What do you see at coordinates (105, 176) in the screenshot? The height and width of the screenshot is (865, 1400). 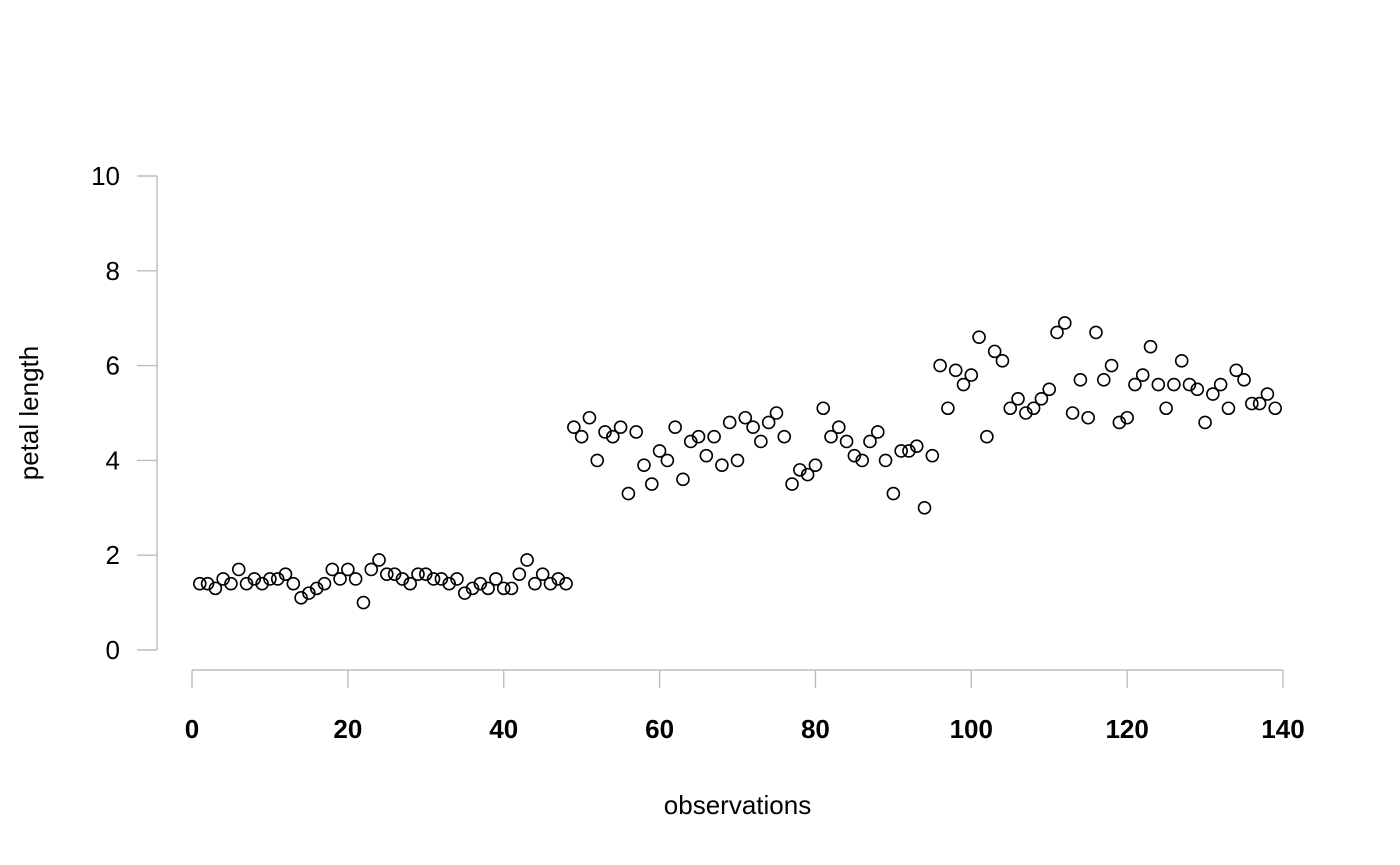 I see `y-tick-label: 10` at bounding box center [105, 176].